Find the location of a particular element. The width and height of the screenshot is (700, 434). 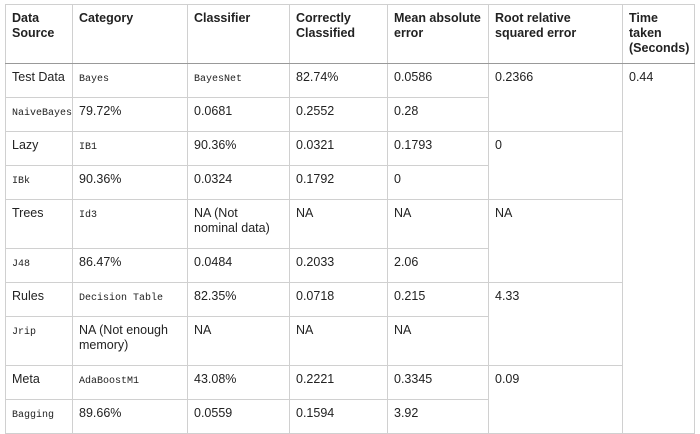

table-cell: Lazy is located at coordinates (39, 148).